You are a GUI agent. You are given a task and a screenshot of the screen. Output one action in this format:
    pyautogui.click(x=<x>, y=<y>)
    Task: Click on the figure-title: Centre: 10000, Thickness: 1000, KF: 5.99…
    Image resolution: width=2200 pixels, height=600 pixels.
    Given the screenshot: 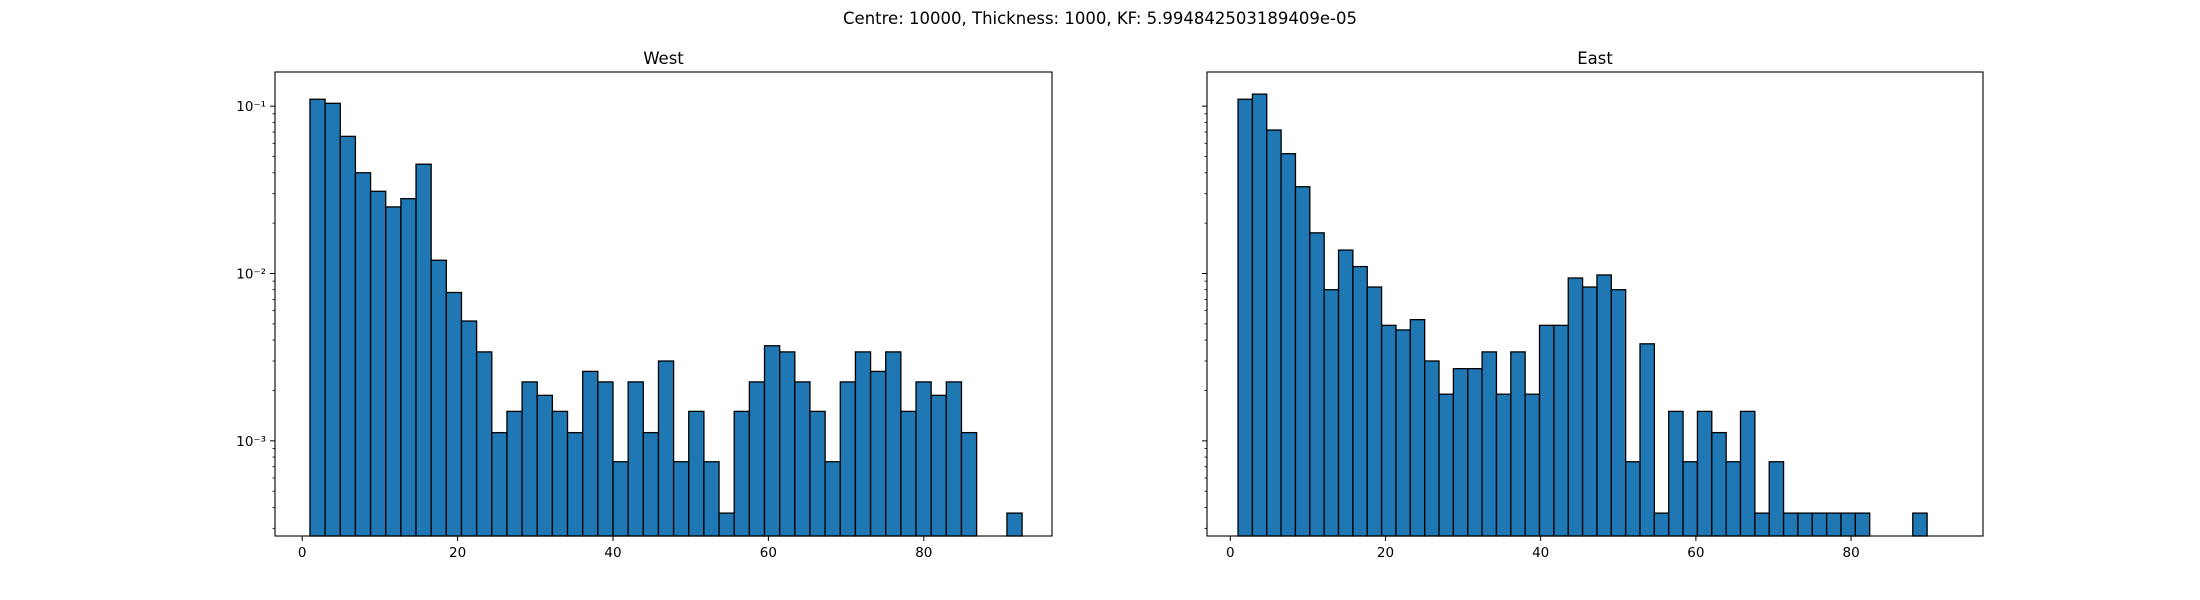 What is the action you would take?
    pyautogui.click(x=1100, y=18)
    